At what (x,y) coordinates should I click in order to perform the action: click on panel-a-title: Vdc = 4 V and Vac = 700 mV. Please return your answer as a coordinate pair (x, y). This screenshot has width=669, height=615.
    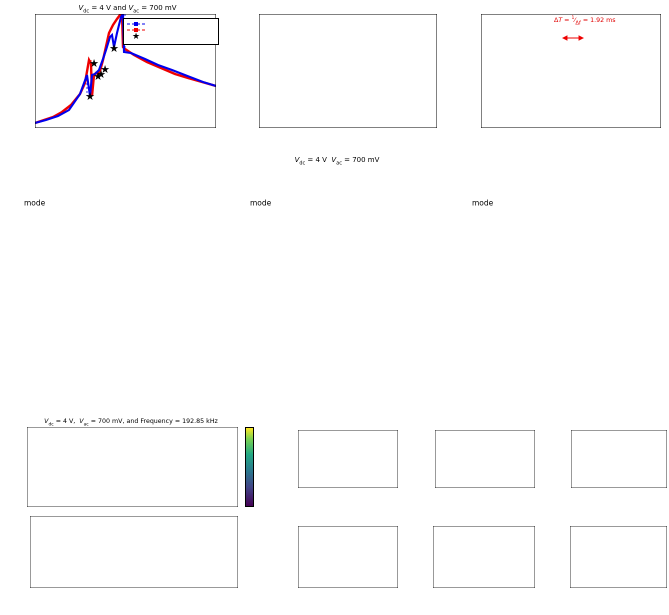
    Looking at the image, I should click on (127, 9).